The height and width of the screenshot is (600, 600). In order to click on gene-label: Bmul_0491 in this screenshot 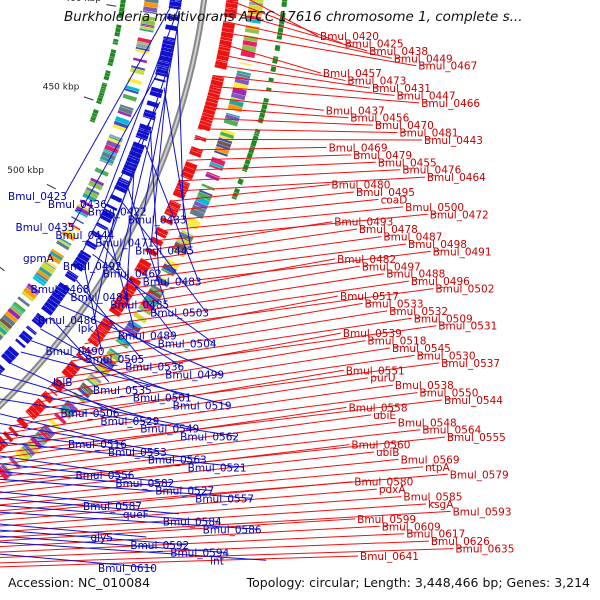, I will do `click(462, 252)`.